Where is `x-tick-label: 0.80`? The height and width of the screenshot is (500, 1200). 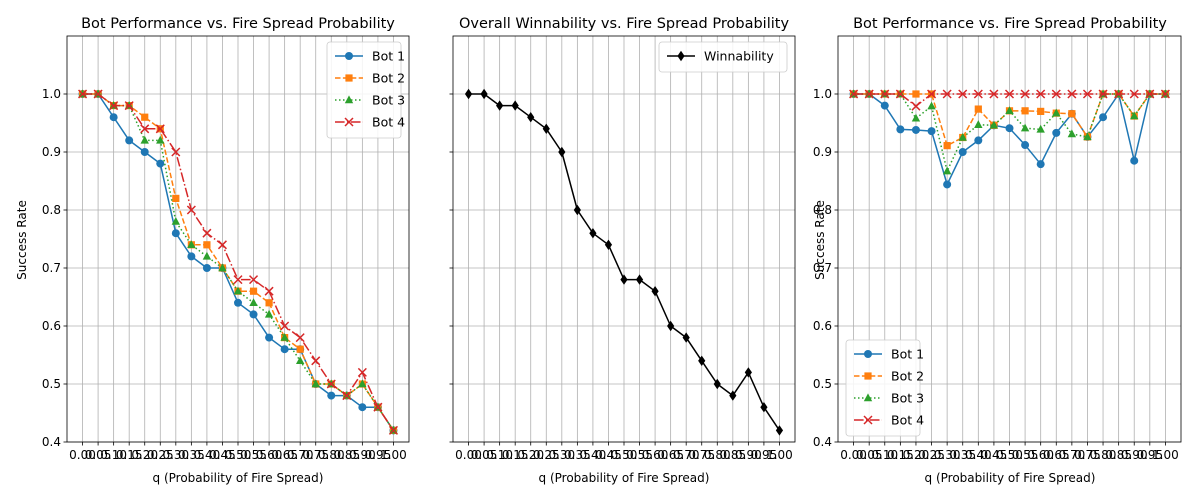 x-tick-label: 0.80 is located at coordinates (331, 455).